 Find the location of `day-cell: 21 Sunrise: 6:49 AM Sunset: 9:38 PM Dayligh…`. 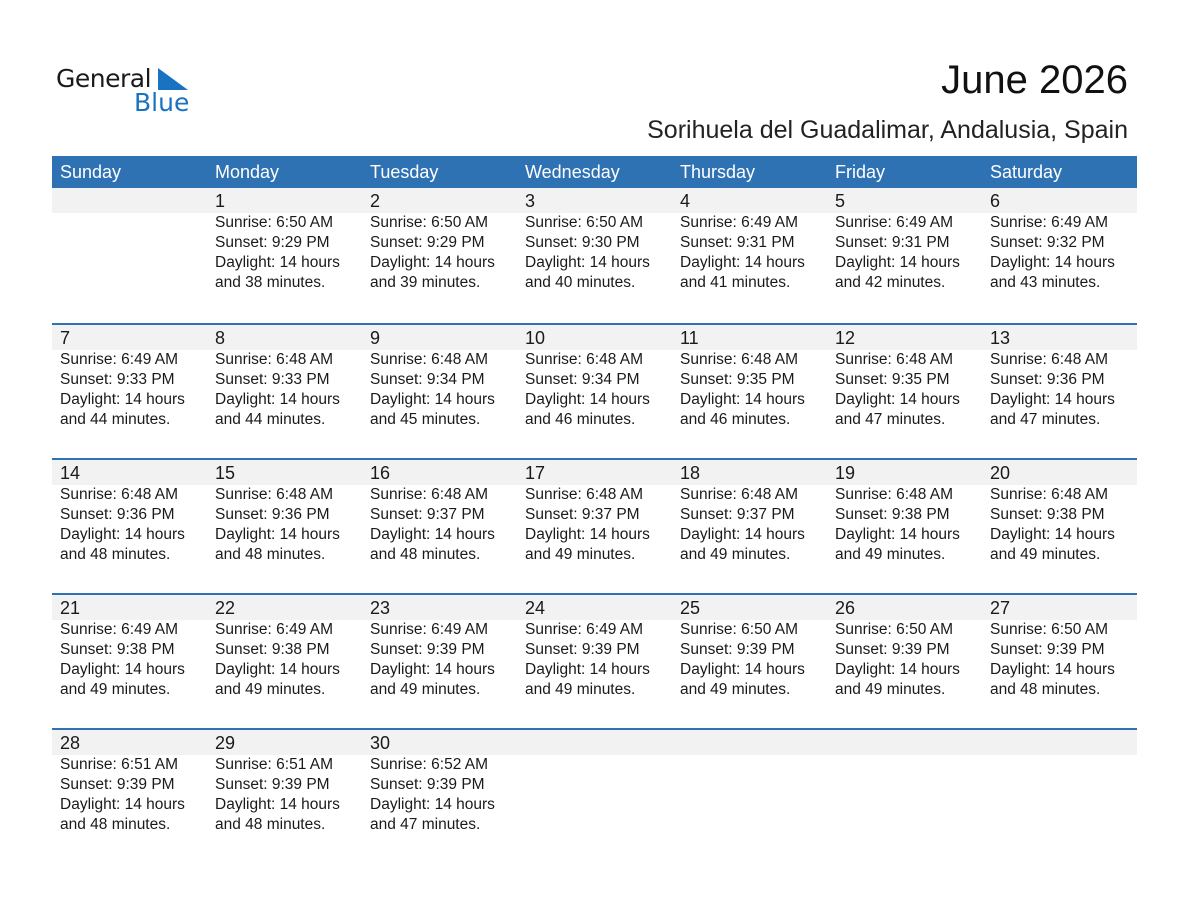

day-cell: 21 Sunrise: 6:49 AM Sunset: 9:38 PM Dayligh… is located at coordinates (129, 647).